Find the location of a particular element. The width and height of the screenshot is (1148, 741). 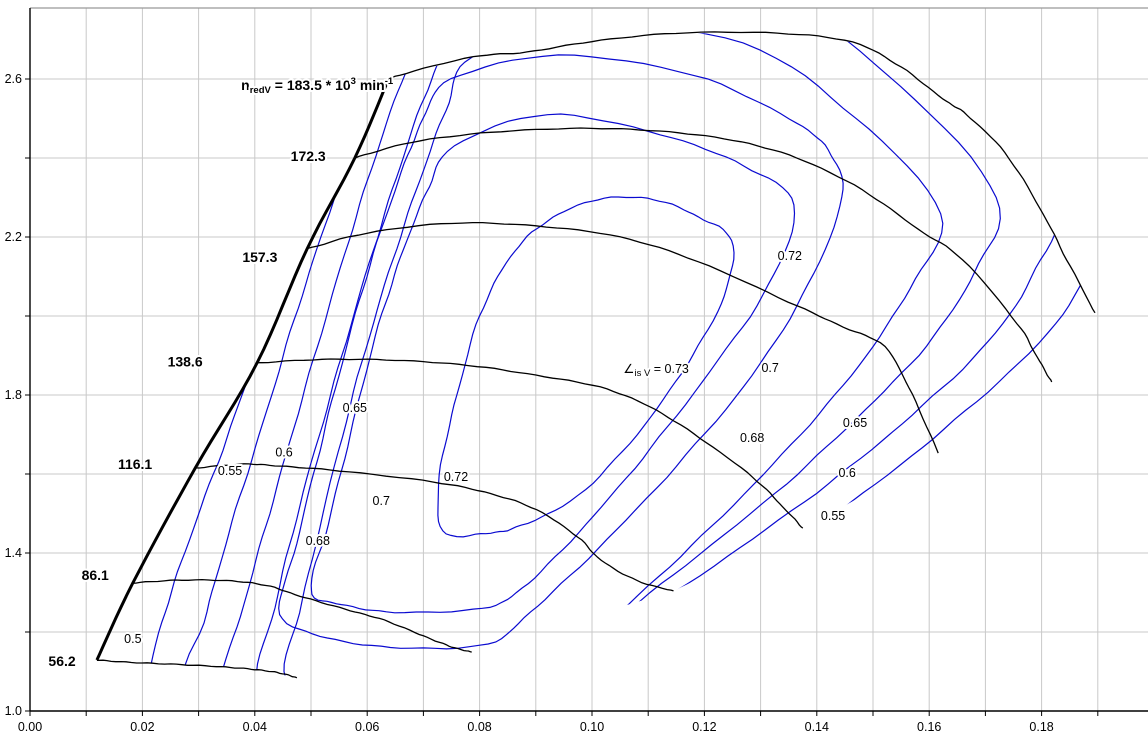

y-tick-label: 1.0 is located at coordinates (13, 711).